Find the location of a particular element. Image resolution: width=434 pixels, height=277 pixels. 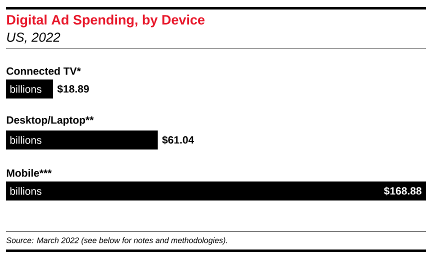

chart-subtitle: US, 2022 is located at coordinates (33, 38).